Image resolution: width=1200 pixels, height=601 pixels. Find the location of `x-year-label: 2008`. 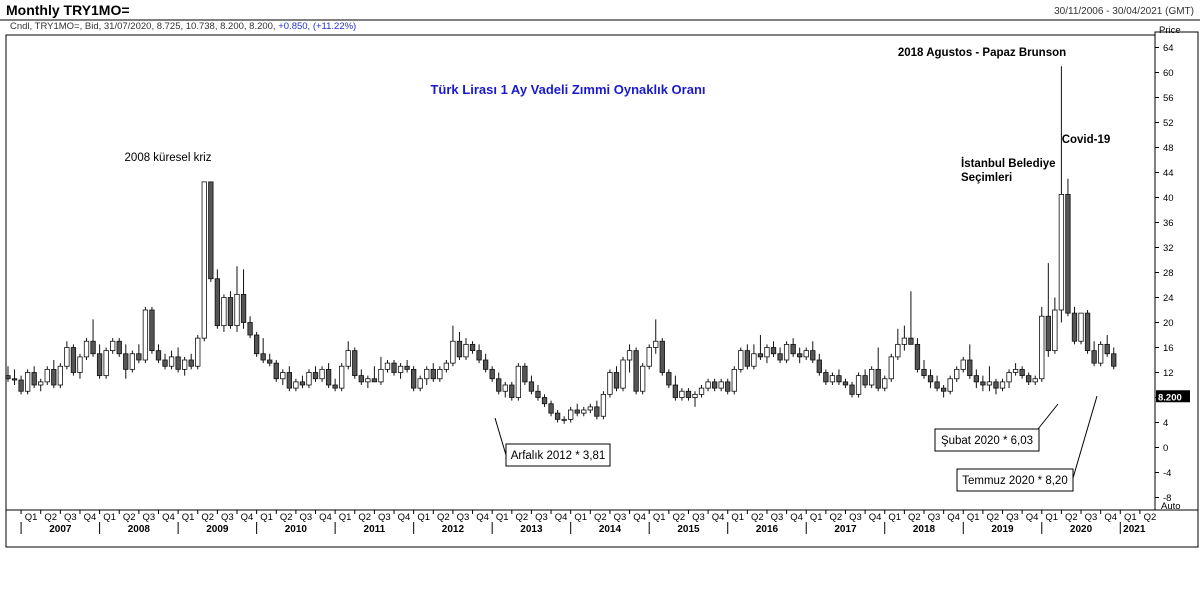

x-year-label: 2008 is located at coordinates (139, 529).